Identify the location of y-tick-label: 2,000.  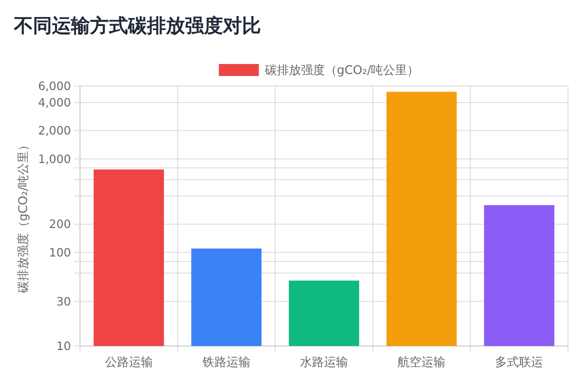
(54, 131).